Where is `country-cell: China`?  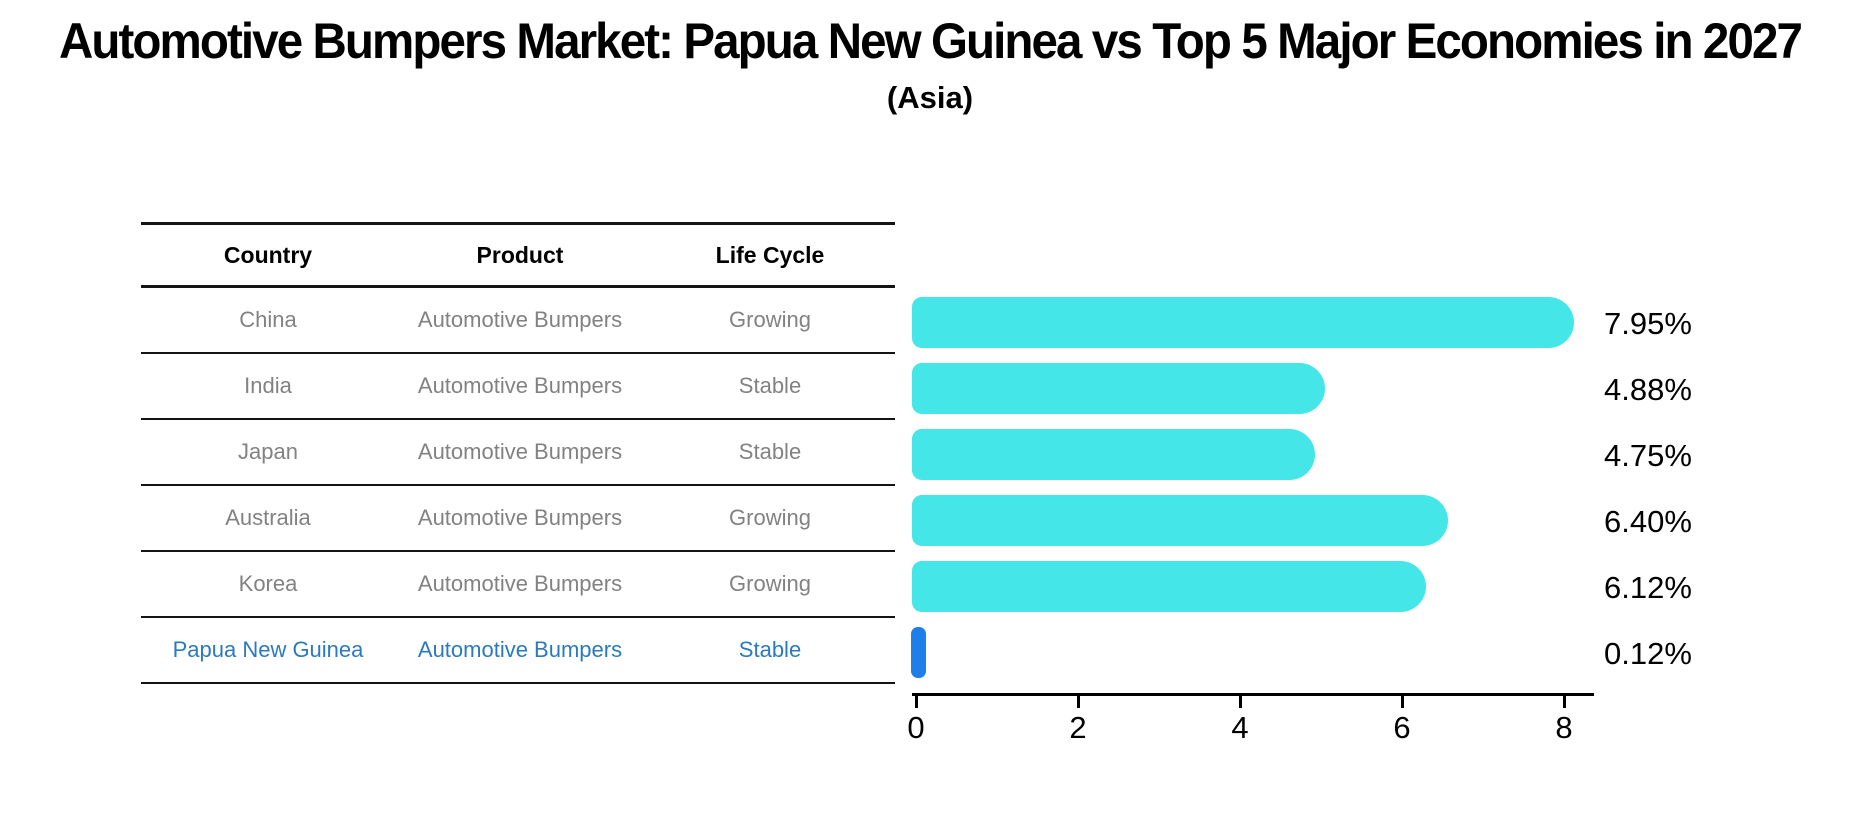 country-cell: China is located at coordinates (268, 319).